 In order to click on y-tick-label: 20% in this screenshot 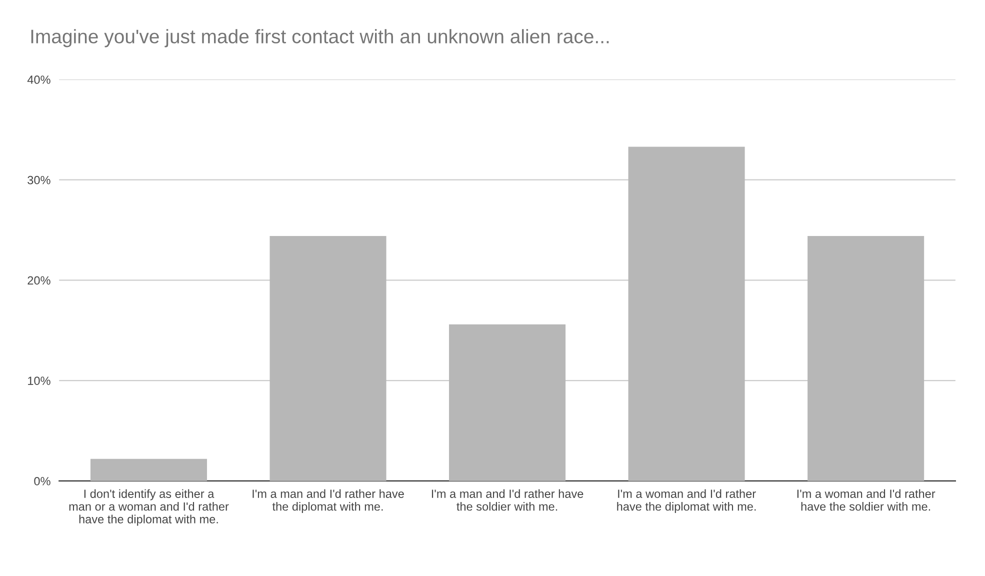, I will do `click(39, 280)`.